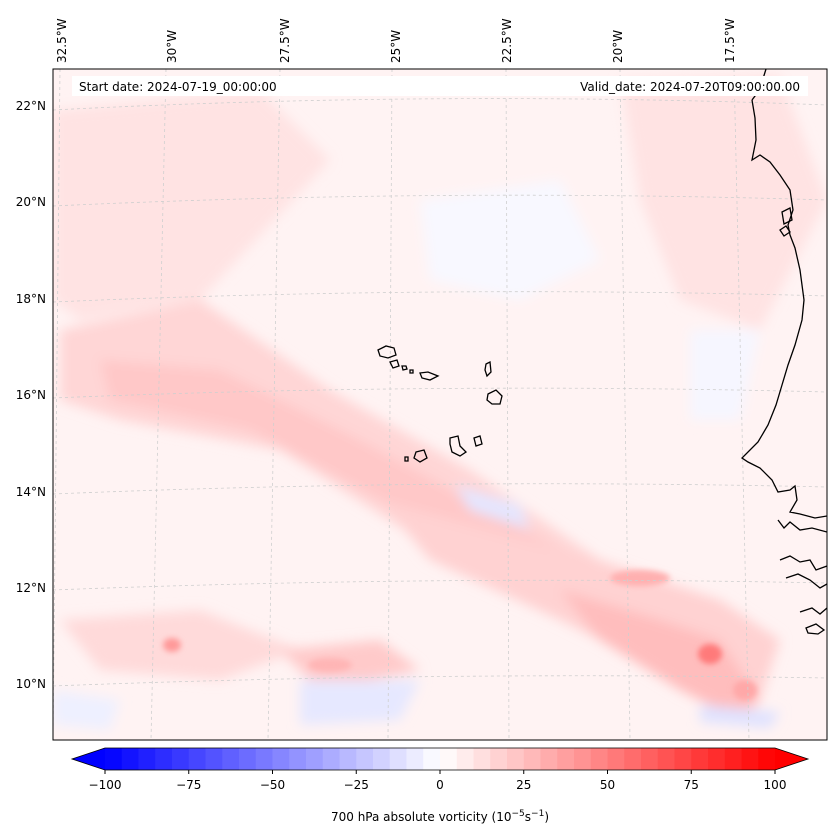 The width and height of the screenshot is (837, 839). I want to click on lat-label: 20°N, so click(31, 202).